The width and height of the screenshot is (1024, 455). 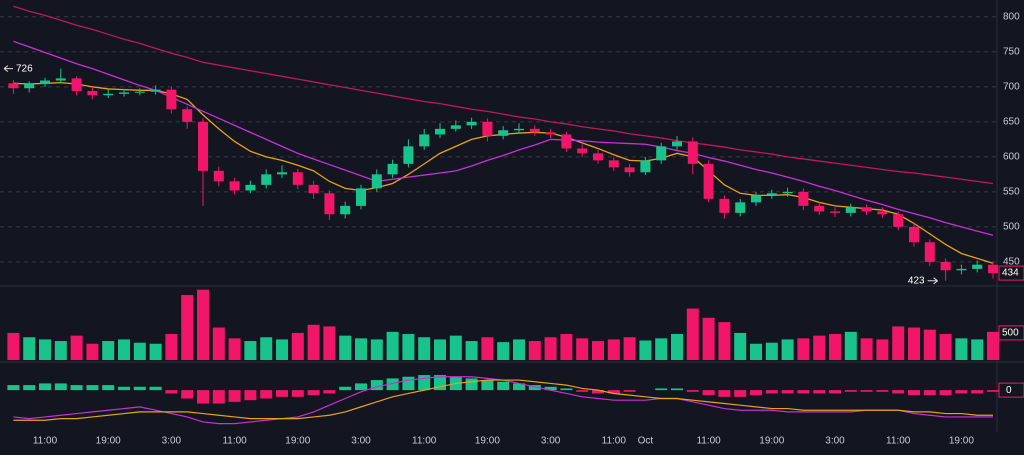 What do you see at coordinates (1011, 192) in the screenshot?
I see `y-tick-label: 550` at bounding box center [1011, 192].